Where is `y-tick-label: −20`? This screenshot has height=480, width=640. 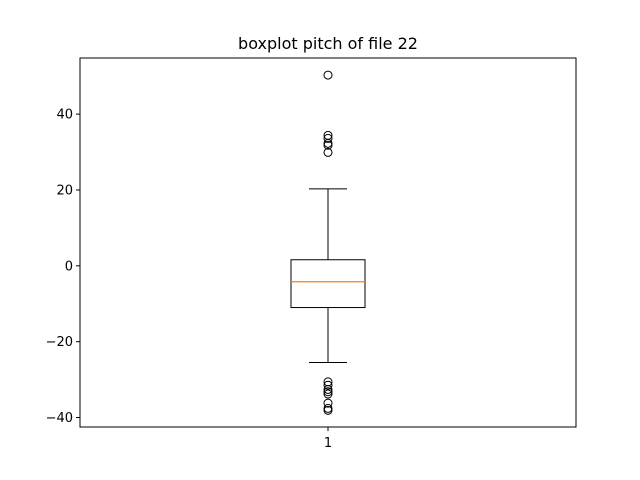 y-tick-label: −20 is located at coordinates (59, 342).